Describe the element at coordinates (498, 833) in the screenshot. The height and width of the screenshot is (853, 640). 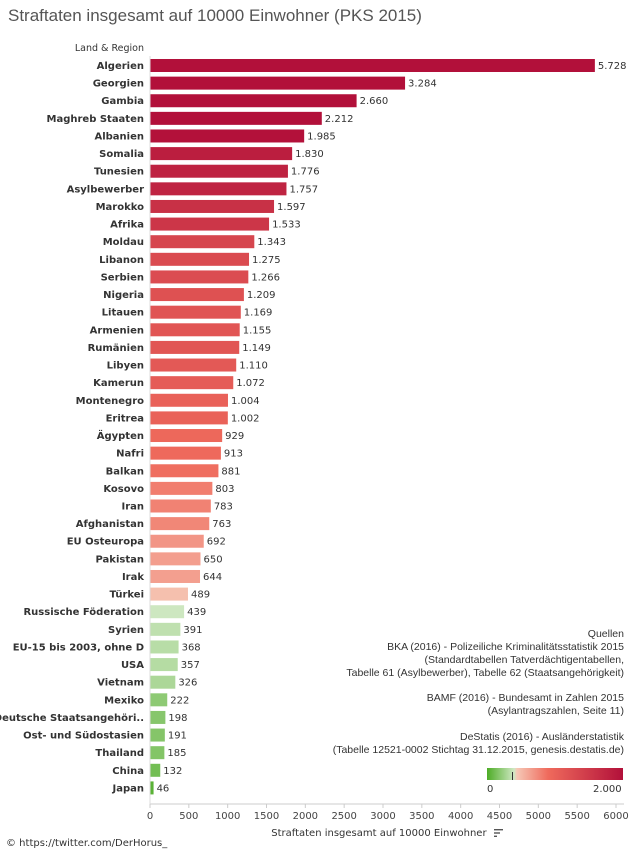
I see `sort-icon` at that location.